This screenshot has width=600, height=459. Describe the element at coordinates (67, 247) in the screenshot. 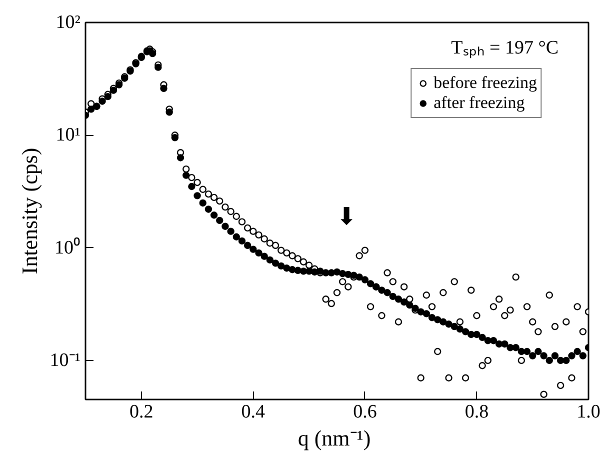

I see `y-tick-label: 10⁰` at that location.